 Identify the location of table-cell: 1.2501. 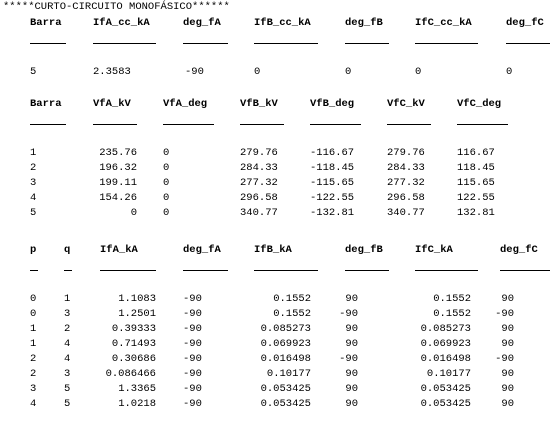
(137, 314).